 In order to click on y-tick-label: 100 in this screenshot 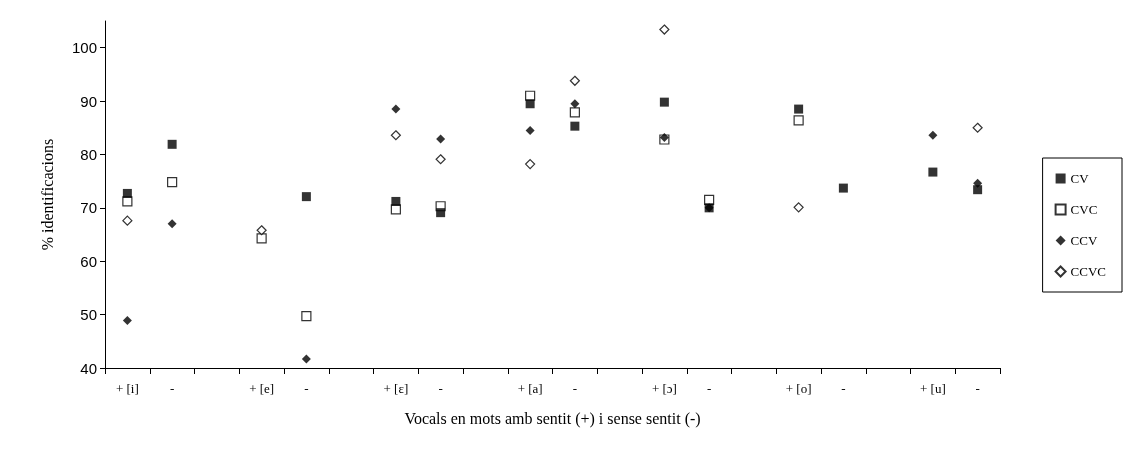, I will do `click(84, 48)`.